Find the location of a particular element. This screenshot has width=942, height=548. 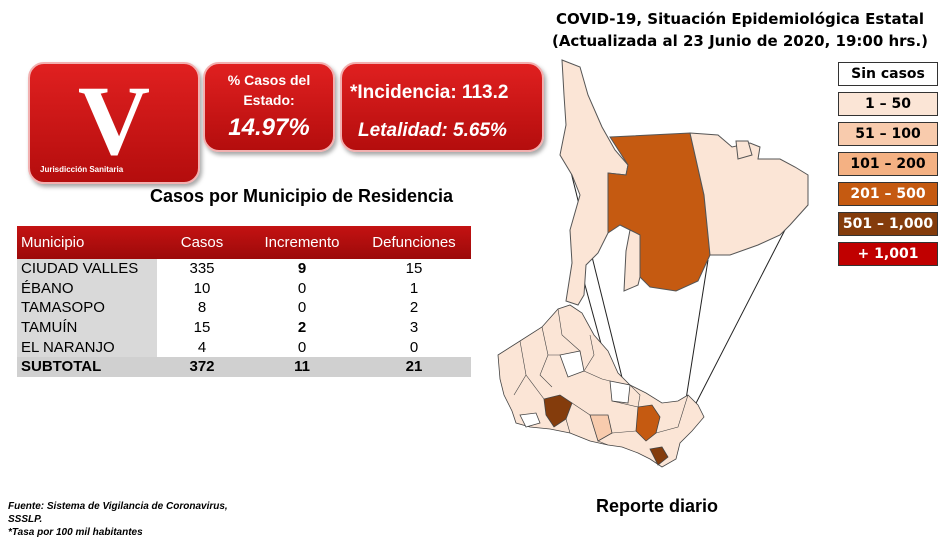

footer-note: *Tasa por 100 mil habitantes is located at coordinates (75, 532).